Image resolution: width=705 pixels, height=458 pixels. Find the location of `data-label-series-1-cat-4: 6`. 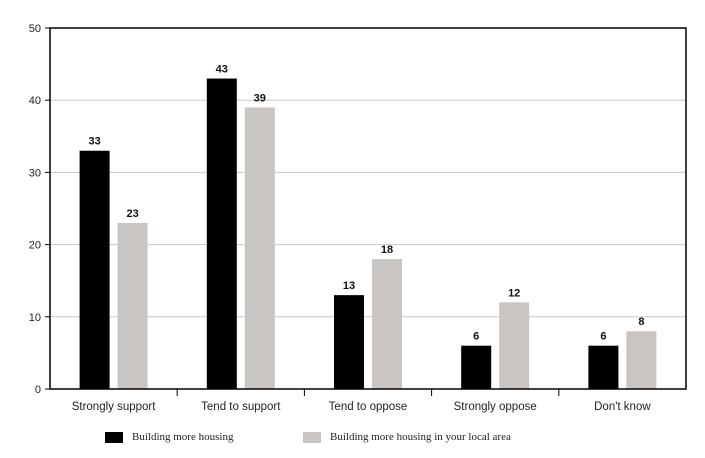

data-label-series-1-cat-4: 6 is located at coordinates (603, 337).